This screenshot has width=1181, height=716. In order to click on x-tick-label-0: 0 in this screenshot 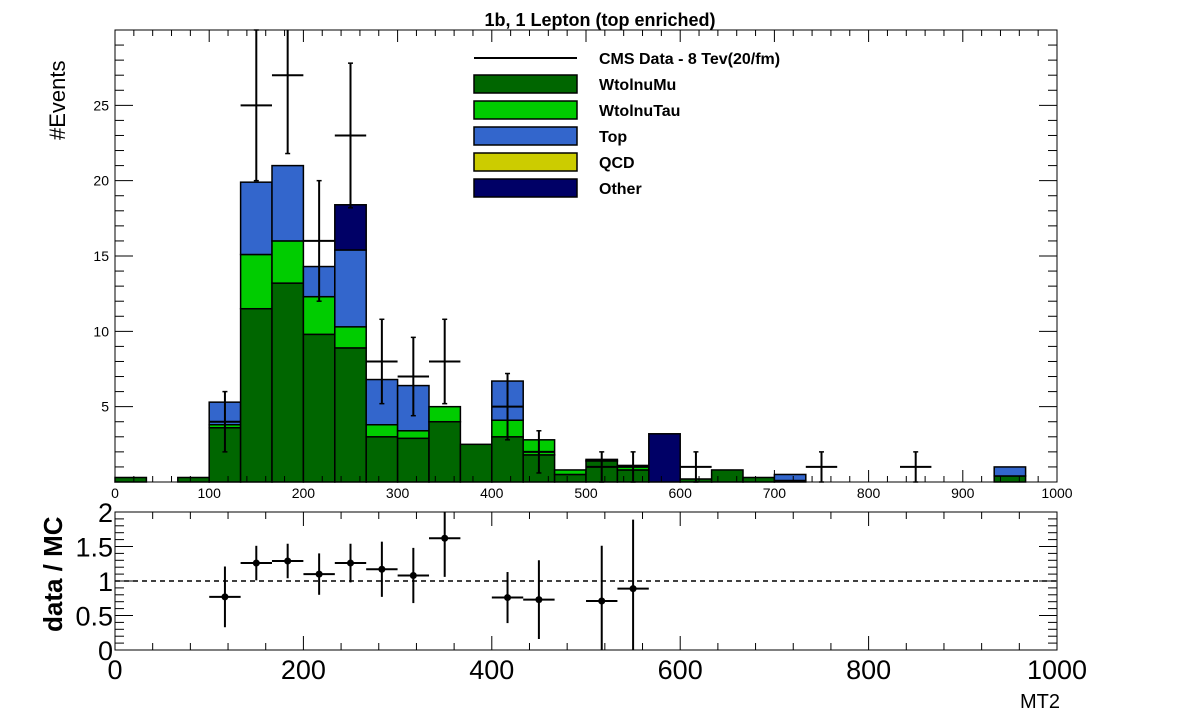, I will do `click(115, 493)`.